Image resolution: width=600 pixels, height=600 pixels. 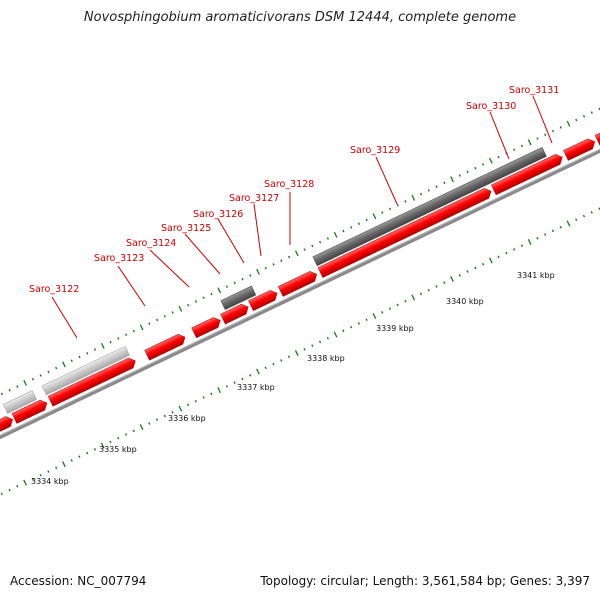 I want to click on kbp-label: 3334 kbp, so click(x=50, y=481).